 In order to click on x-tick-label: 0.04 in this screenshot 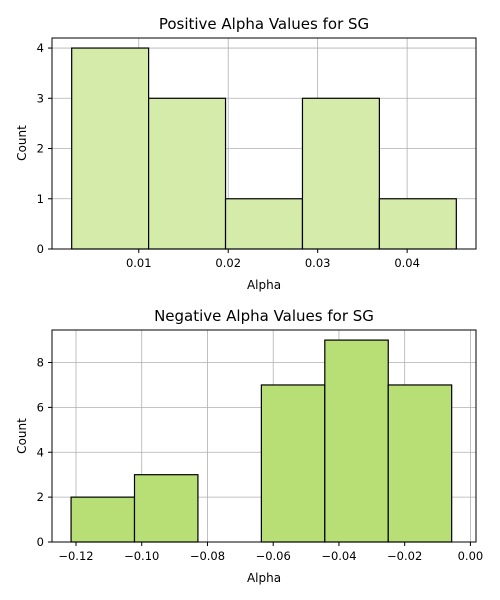, I will do `click(407, 263)`.